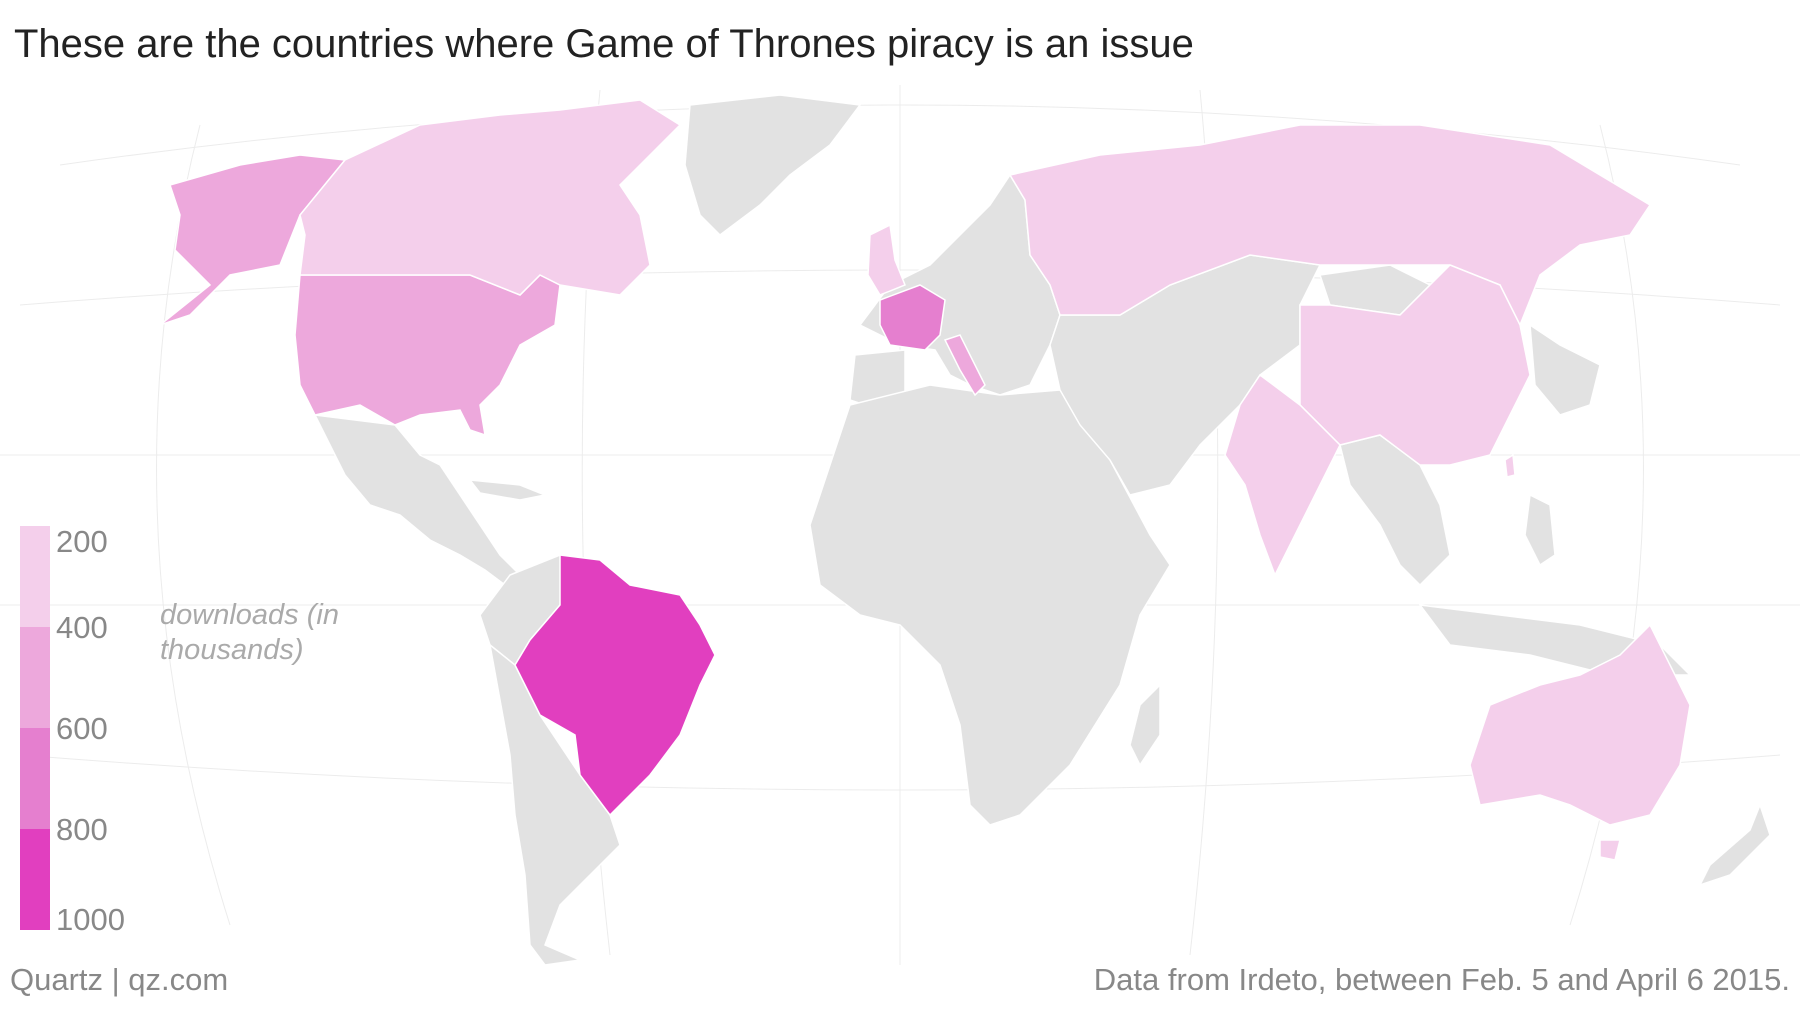 This screenshot has width=1800, height=1012. I want to click on legend-label-1000: 1000, so click(90, 919).